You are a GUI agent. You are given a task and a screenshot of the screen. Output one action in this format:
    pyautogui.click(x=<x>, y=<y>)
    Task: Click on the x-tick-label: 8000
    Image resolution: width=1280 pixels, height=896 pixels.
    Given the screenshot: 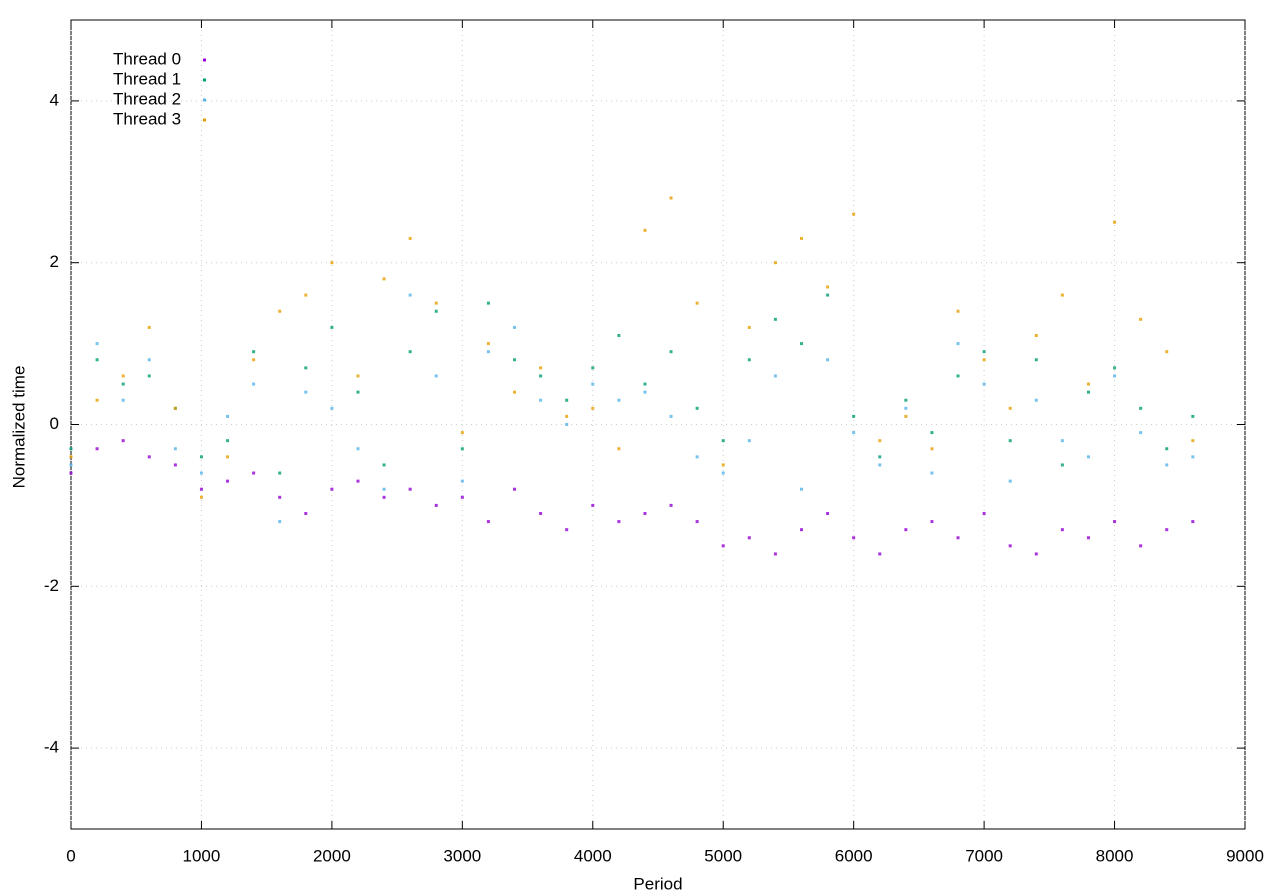 What is the action you would take?
    pyautogui.click(x=1115, y=855)
    